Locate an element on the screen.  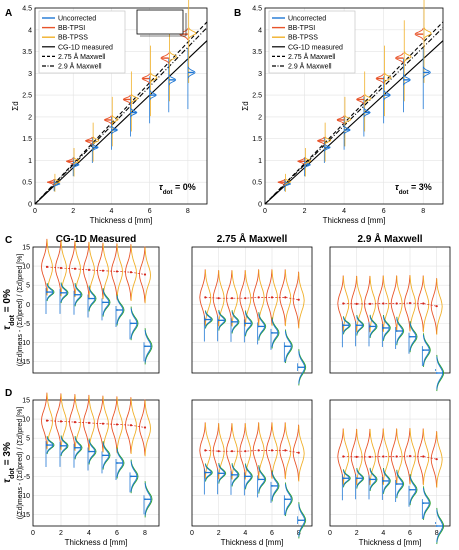
tau-annotation-tau: τ is located at coordinates (161, 187).